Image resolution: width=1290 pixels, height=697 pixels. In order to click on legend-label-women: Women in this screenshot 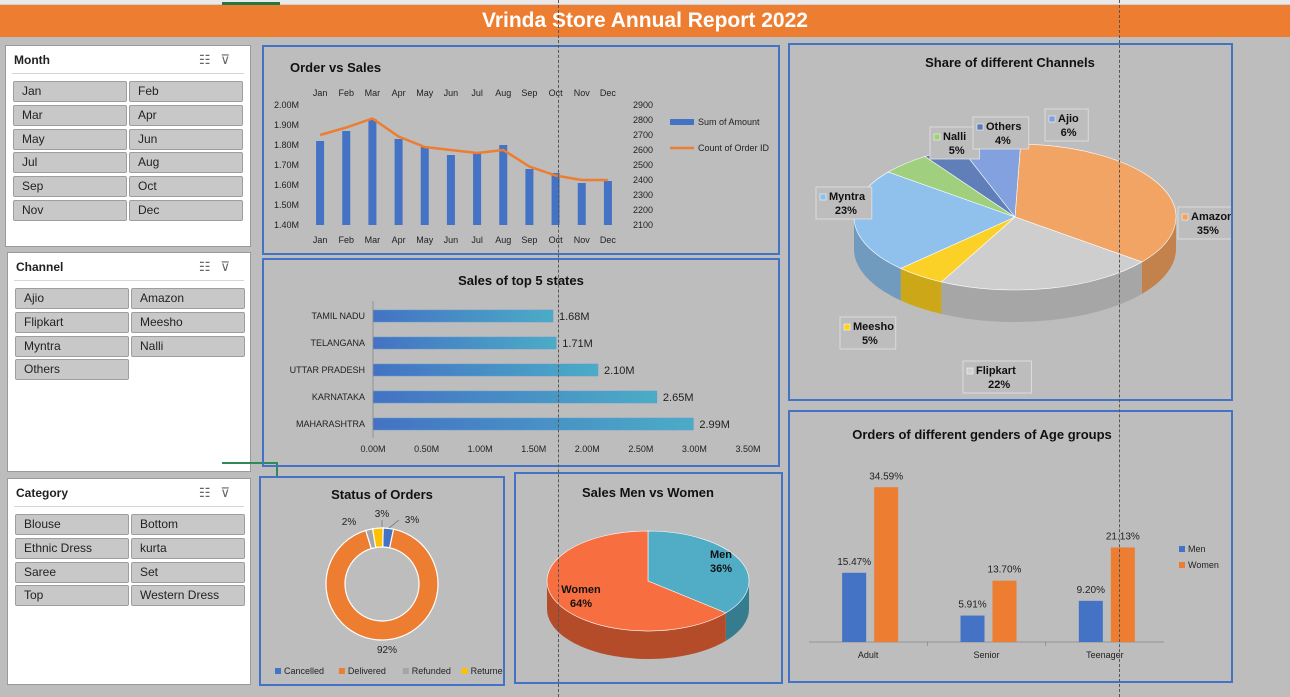, I will do `click(1203, 565)`.